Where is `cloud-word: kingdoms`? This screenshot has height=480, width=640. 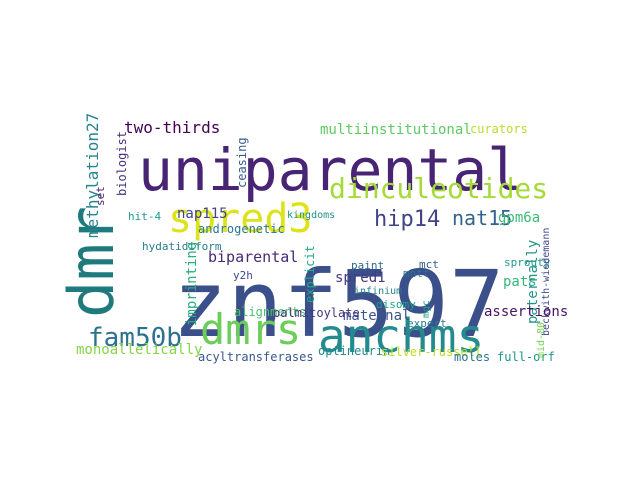
cloud-word: kingdoms is located at coordinates (311, 215).